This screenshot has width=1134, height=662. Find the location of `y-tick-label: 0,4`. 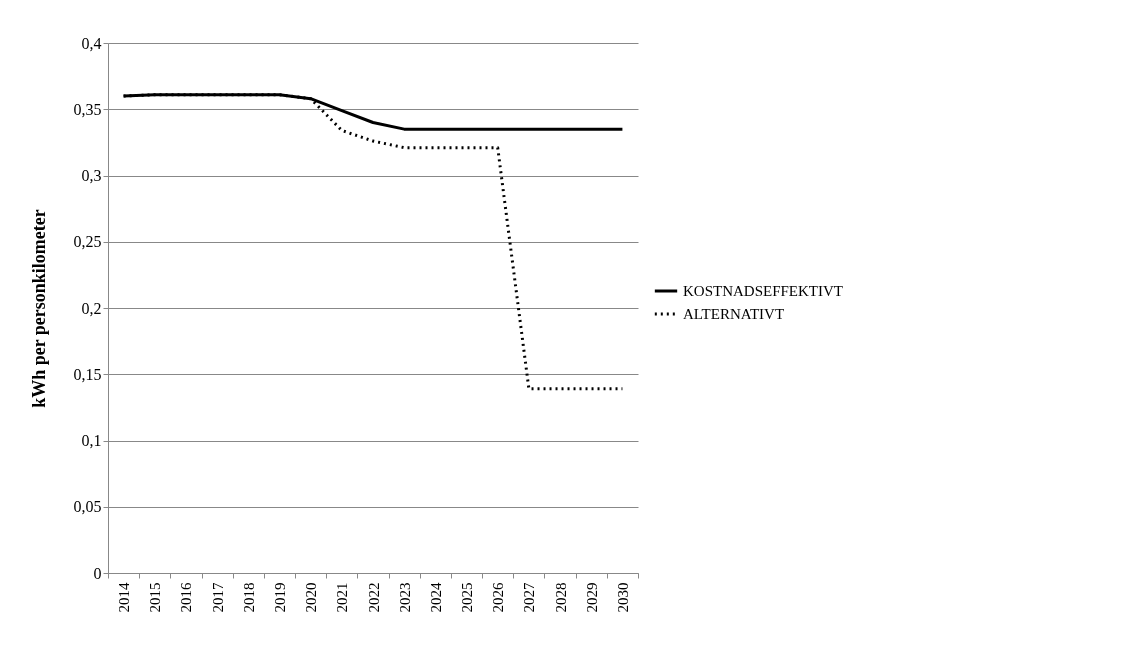

y-tick-label: 0,4 is located at coordinates (91, 43).